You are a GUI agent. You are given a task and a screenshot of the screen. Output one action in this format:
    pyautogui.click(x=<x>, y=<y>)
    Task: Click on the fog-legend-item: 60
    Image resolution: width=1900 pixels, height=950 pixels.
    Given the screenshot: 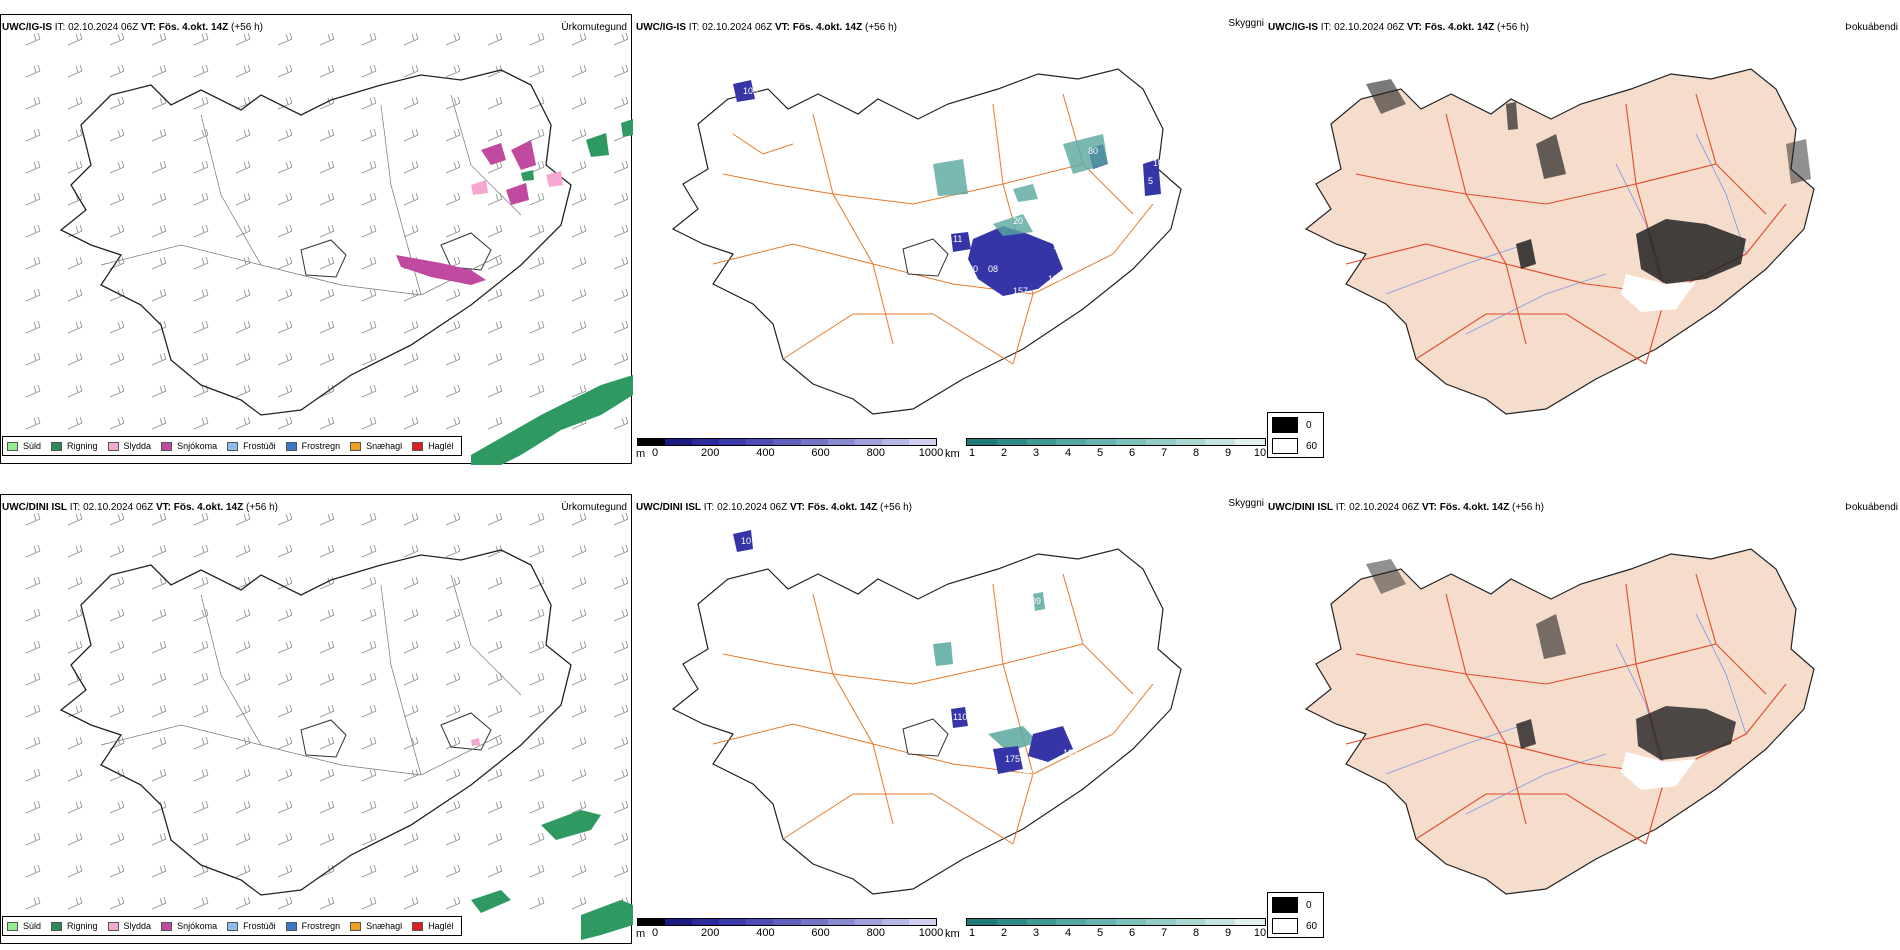 What is the action you would take?
    pyautogui.click(x=1294, y=926)
    